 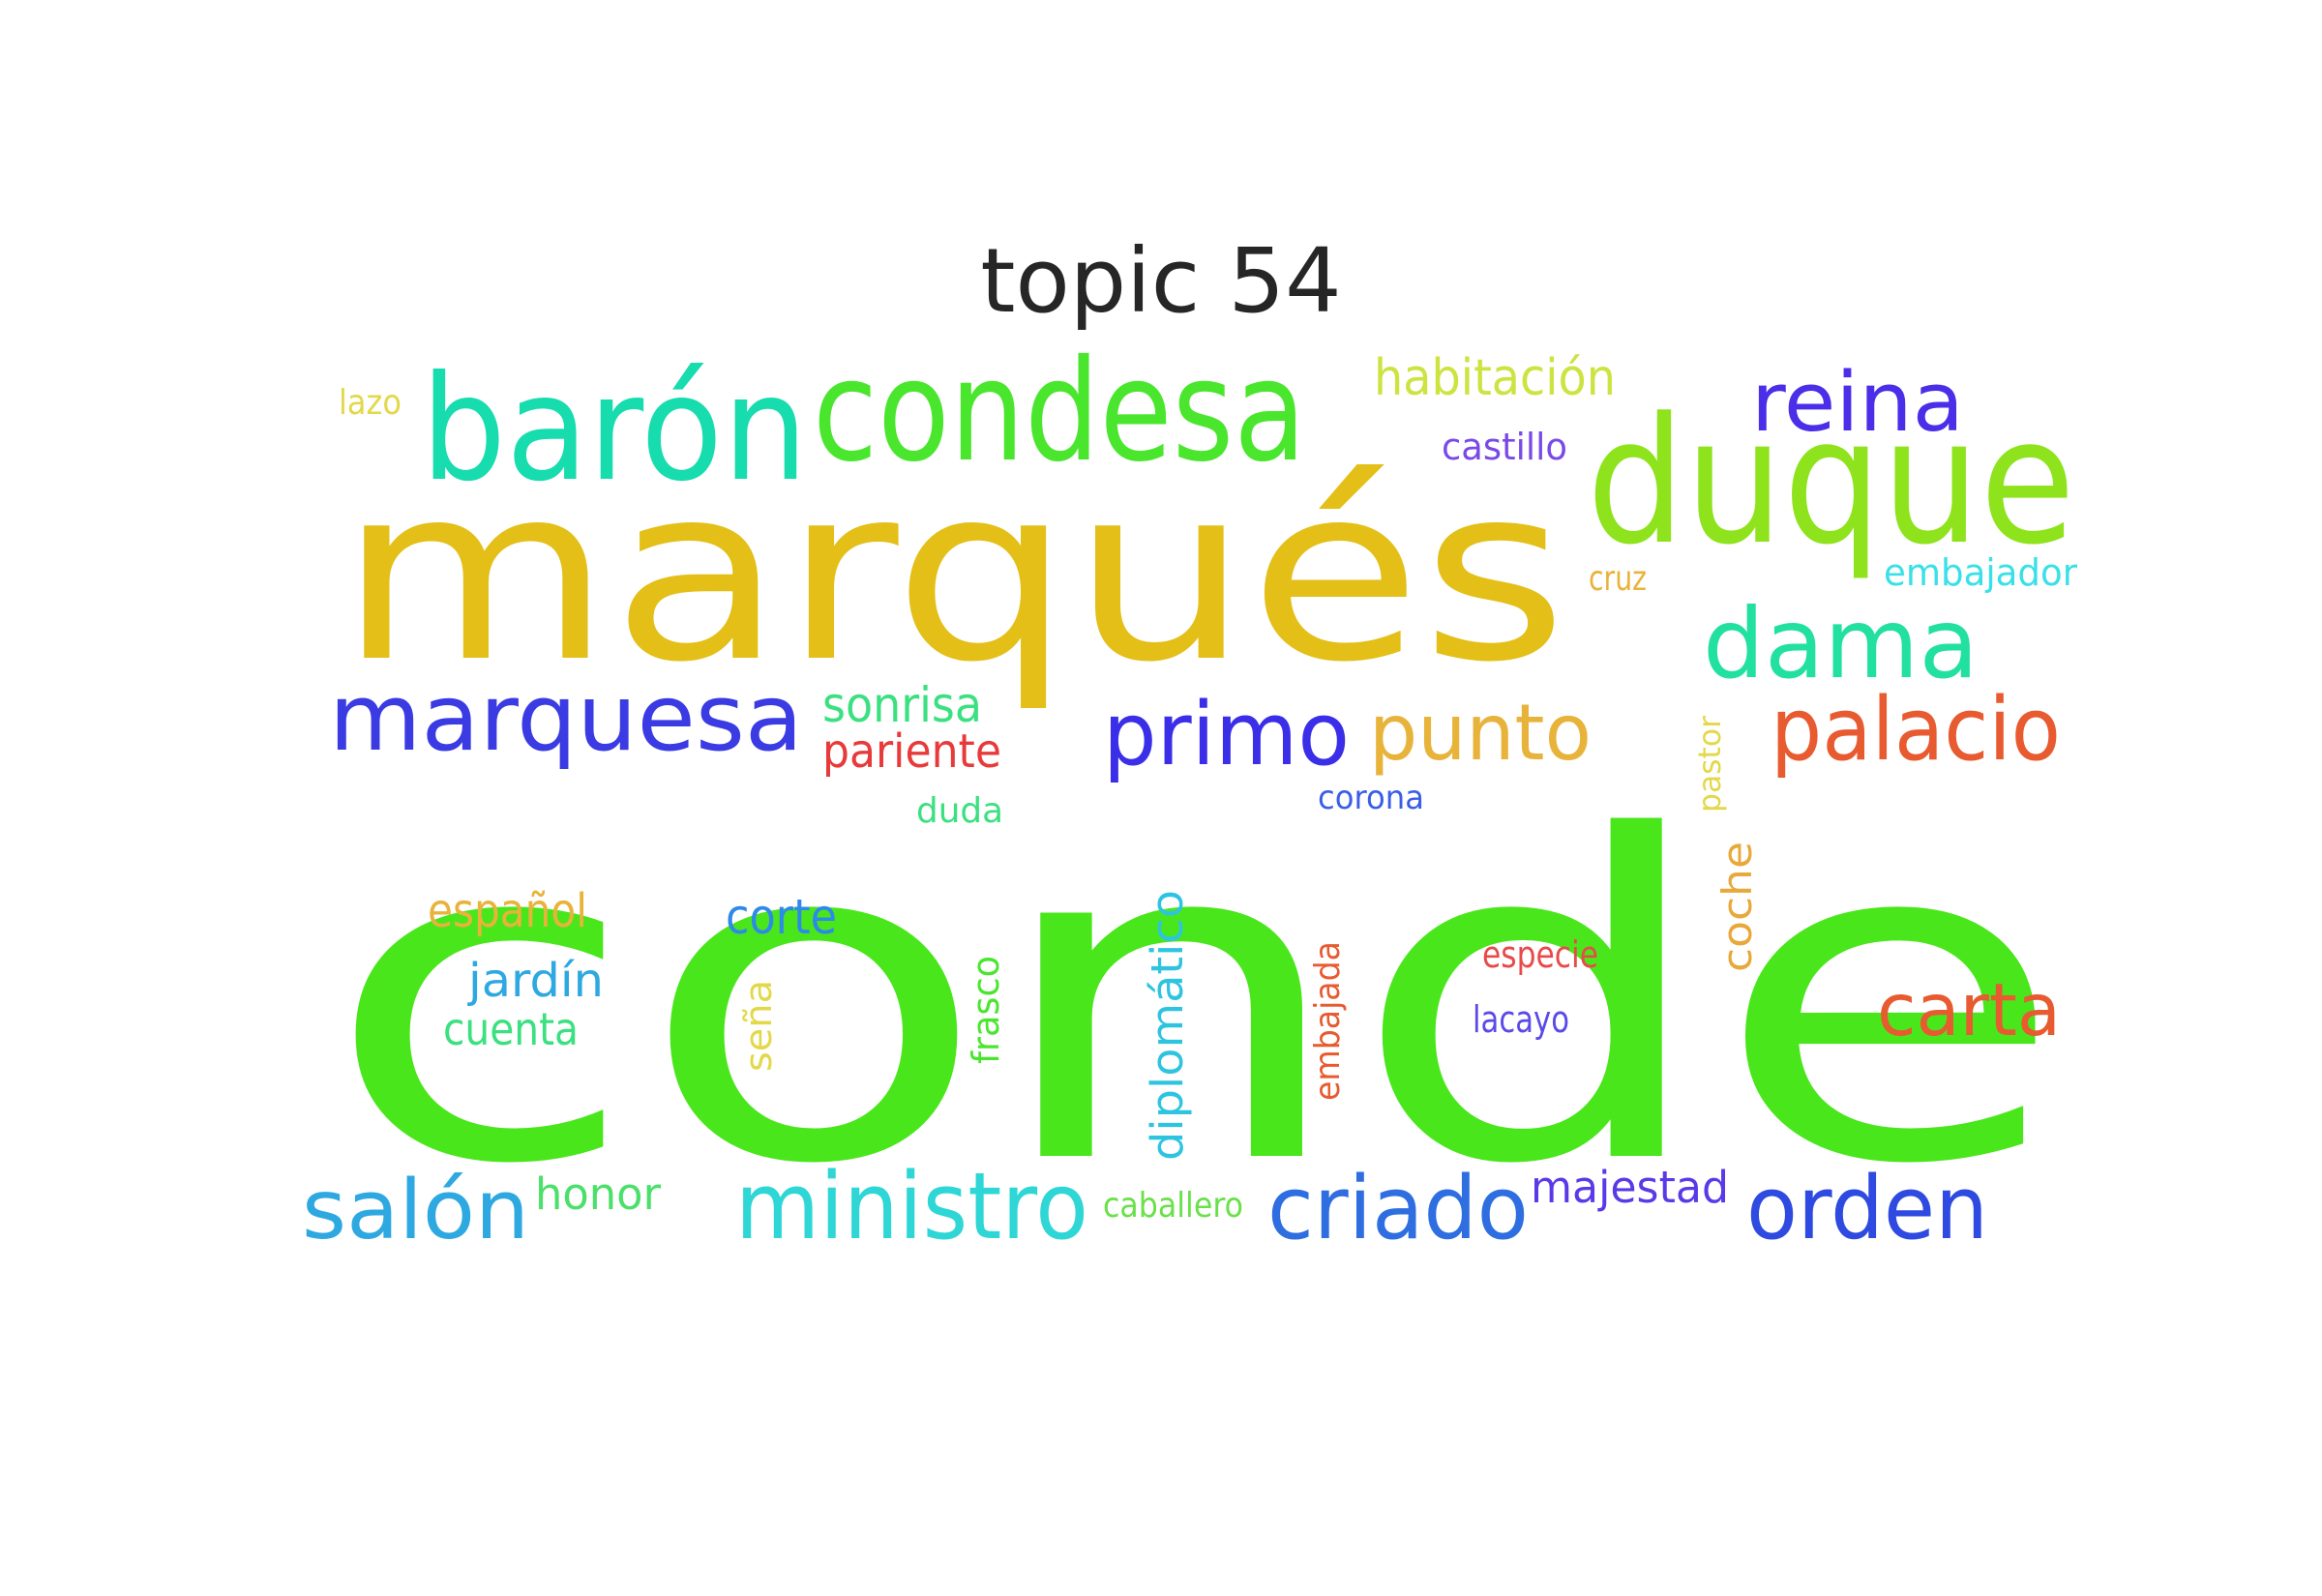 I want to click on word-2: marqués, so click(x=953, y=574).